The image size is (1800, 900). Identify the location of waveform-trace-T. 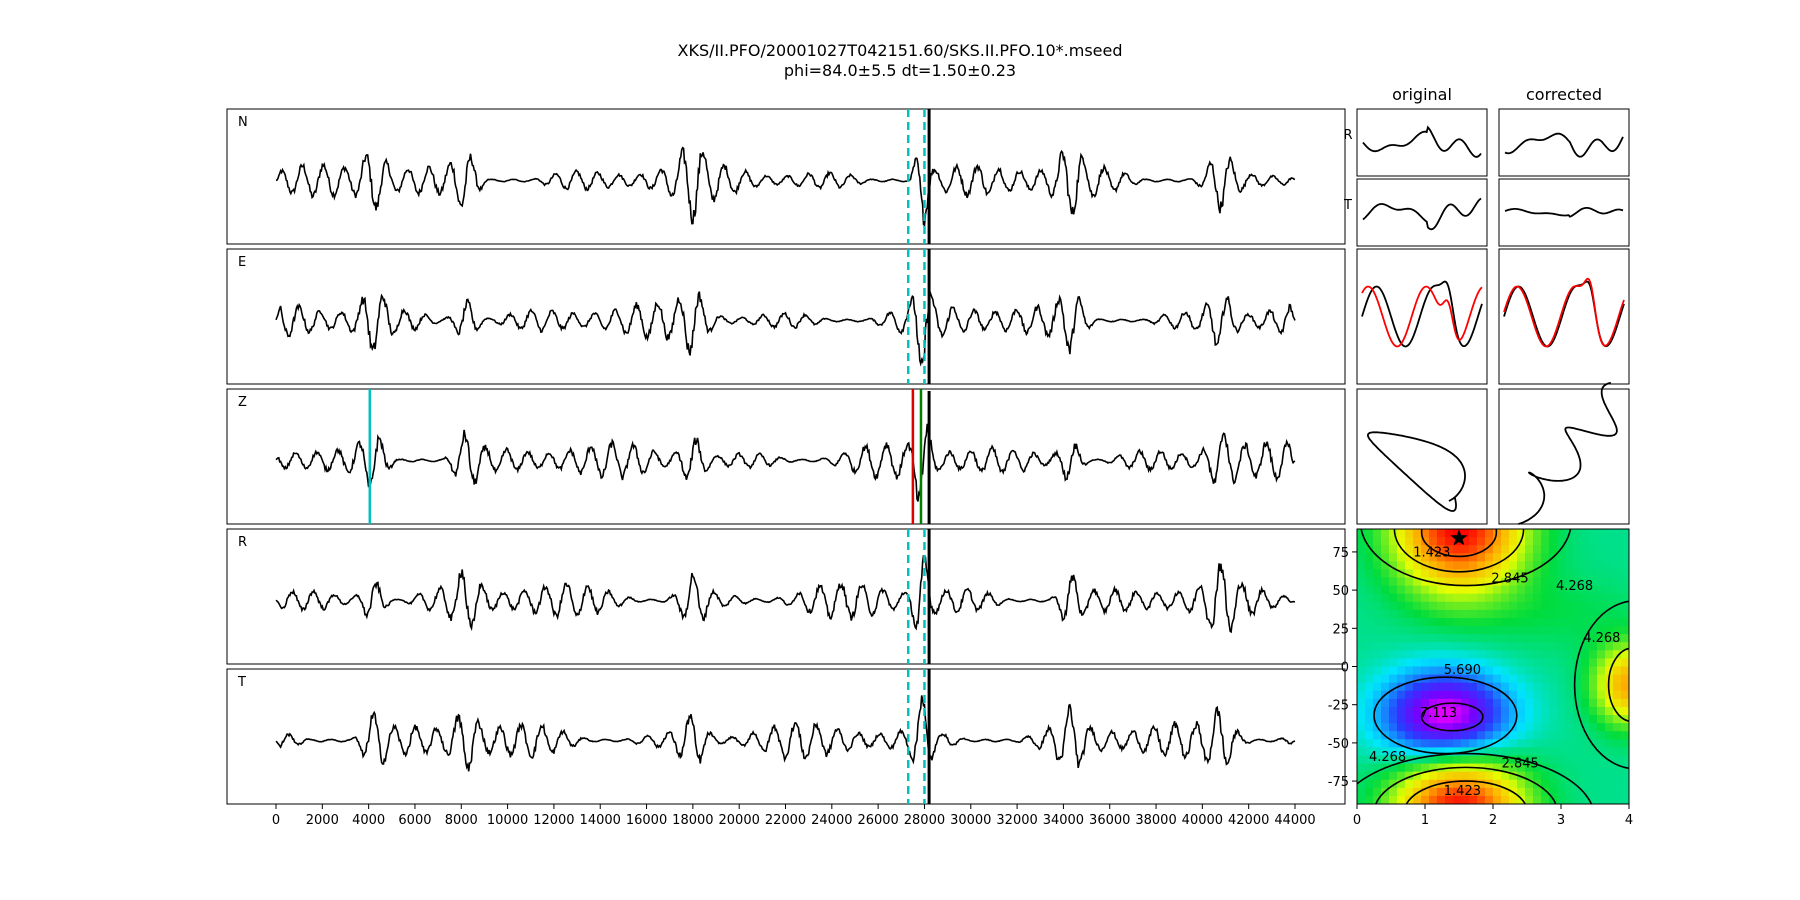
(785, 733).